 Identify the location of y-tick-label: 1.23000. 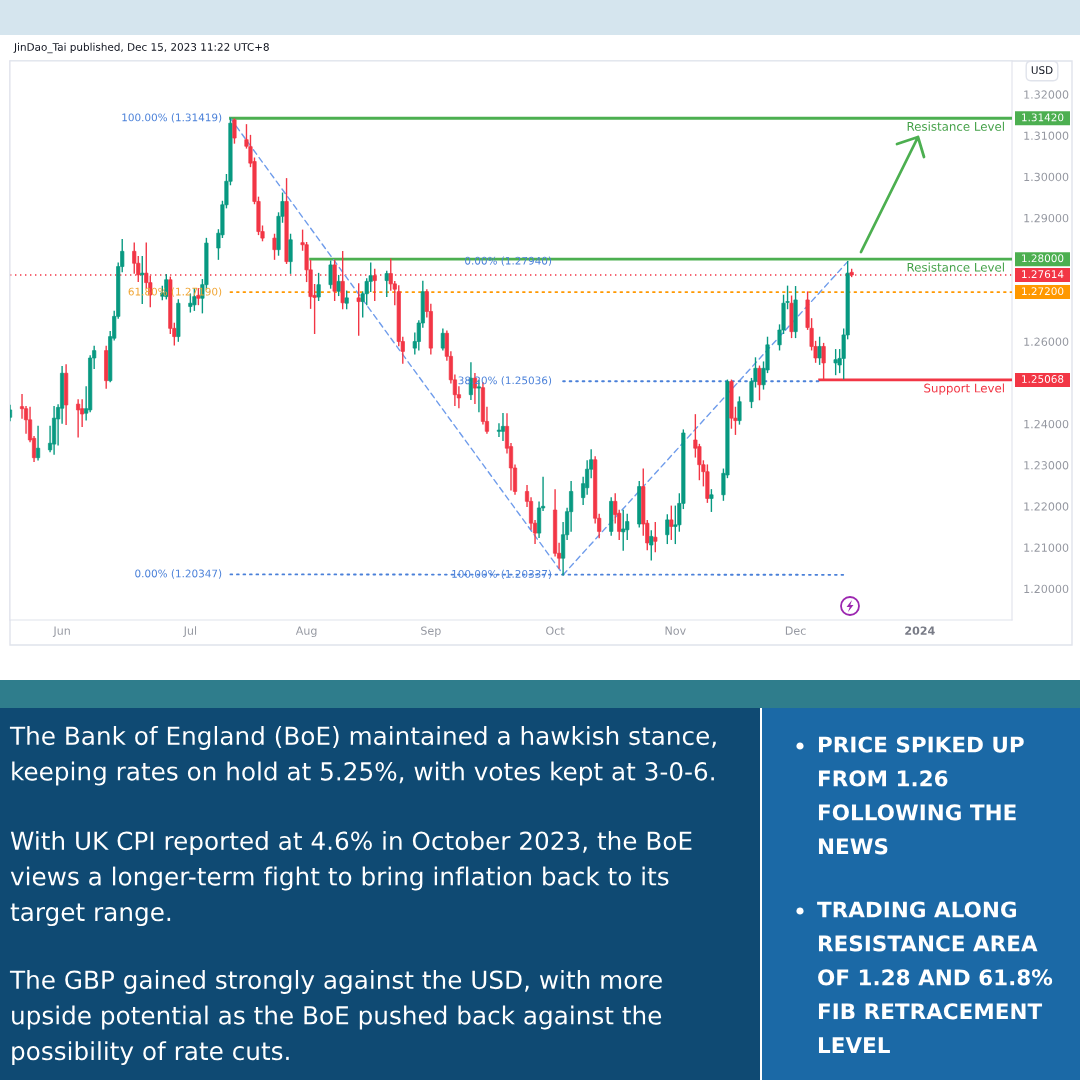
(1046, 465).